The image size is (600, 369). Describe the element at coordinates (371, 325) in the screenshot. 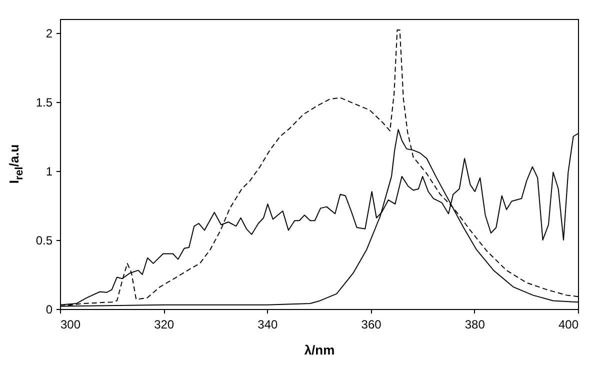

I see `x-tick-label: 360` at that location.